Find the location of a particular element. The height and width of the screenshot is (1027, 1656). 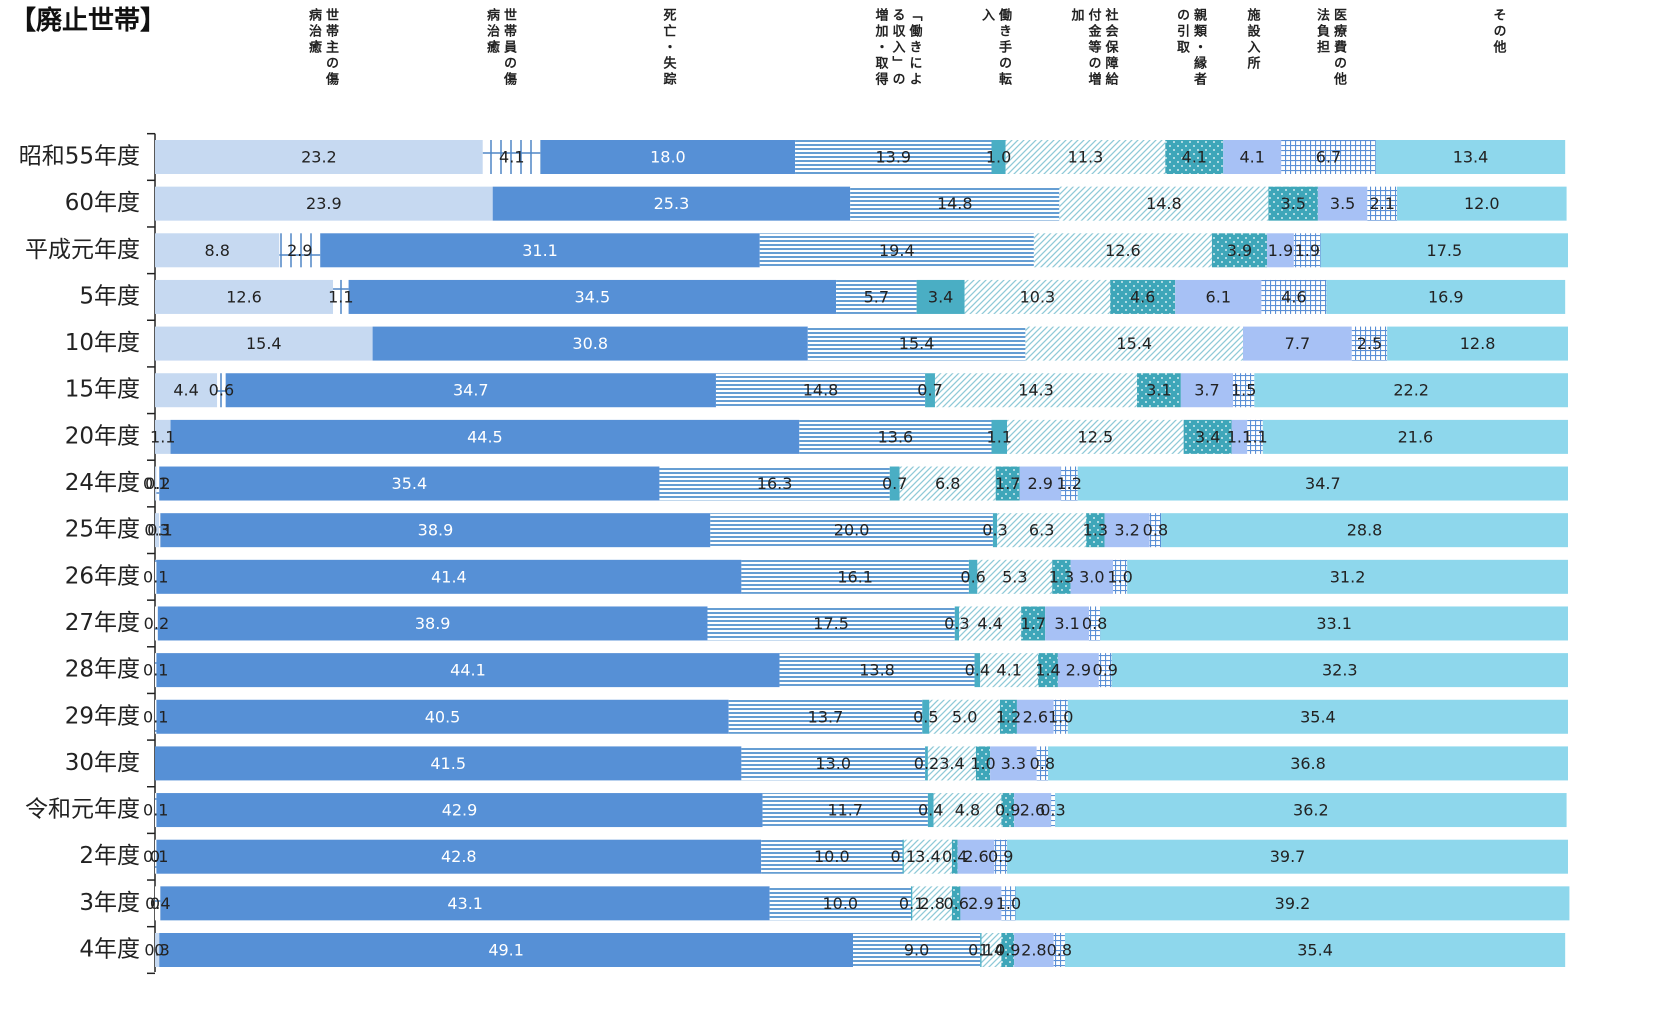

data-label: 11.3 is located at coordinates (1086, 157).